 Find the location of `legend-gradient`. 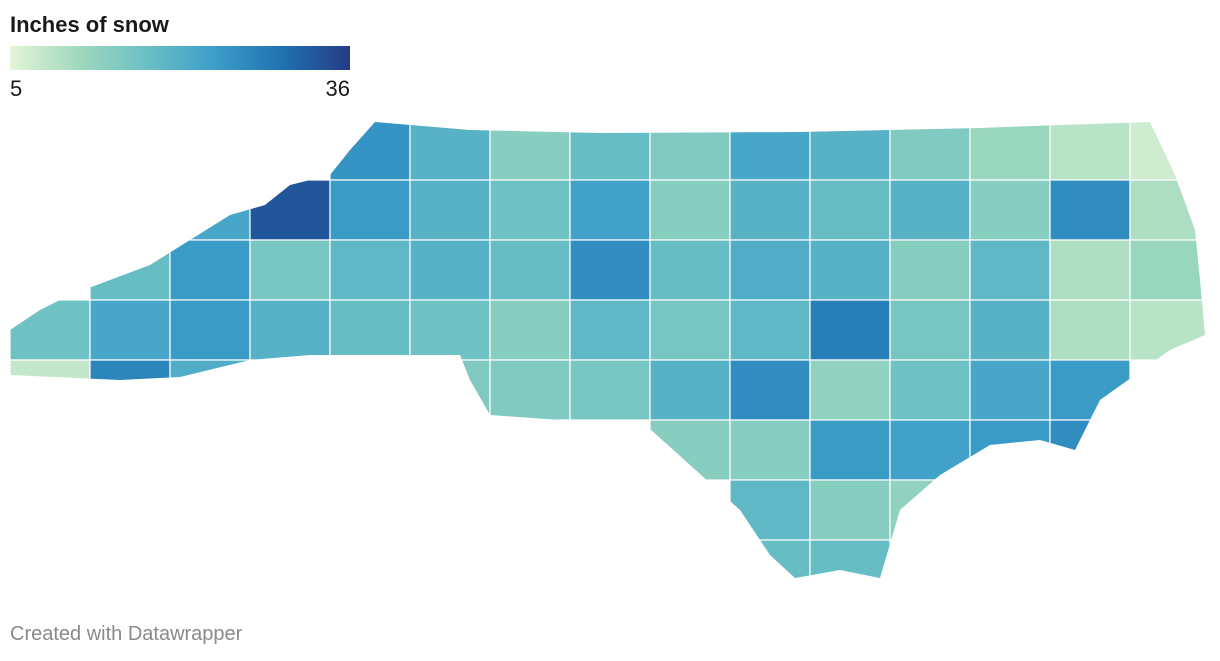

legend-gradient is located at coordinates (180, 58).